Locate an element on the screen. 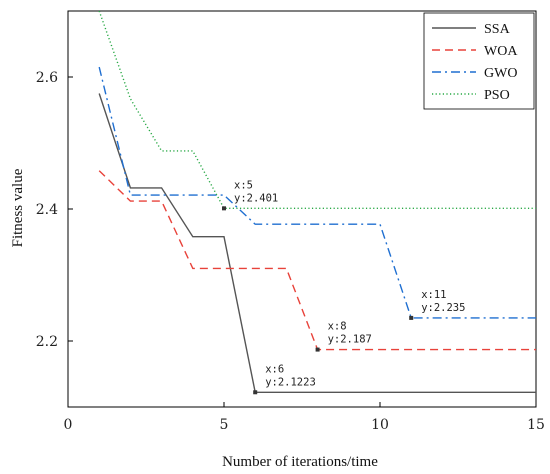 The image size is (550, 474). y-tick-label-2: 2.6 is located at coordinates (47, 78).